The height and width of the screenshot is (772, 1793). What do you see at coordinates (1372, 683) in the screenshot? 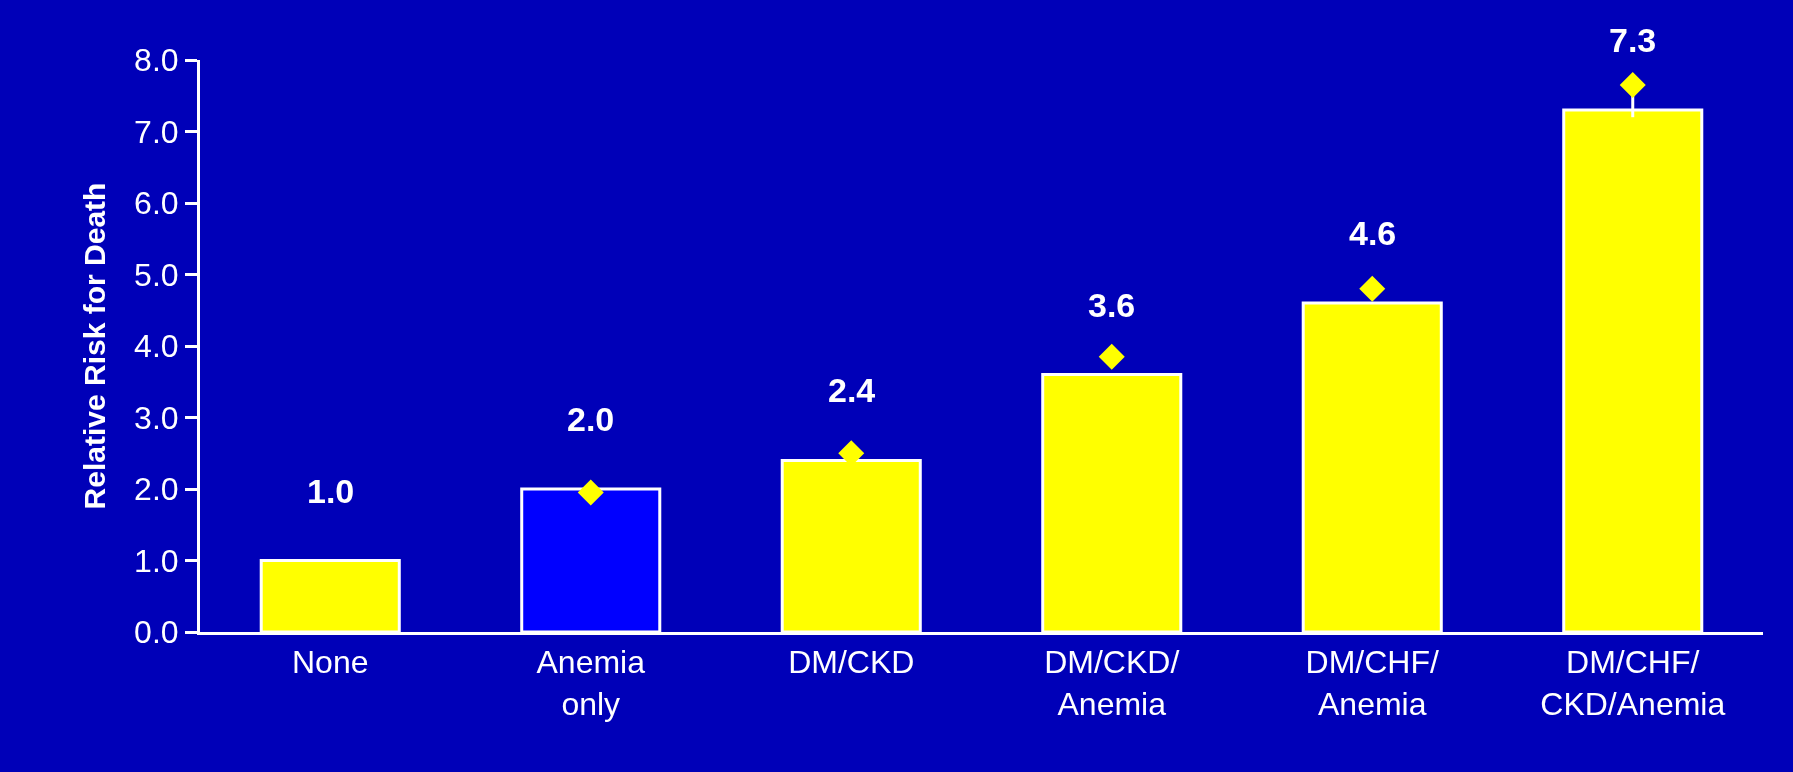
I see `x-tick-label: DM/CHF/ Anemia` at bounding box center [1372, 683].